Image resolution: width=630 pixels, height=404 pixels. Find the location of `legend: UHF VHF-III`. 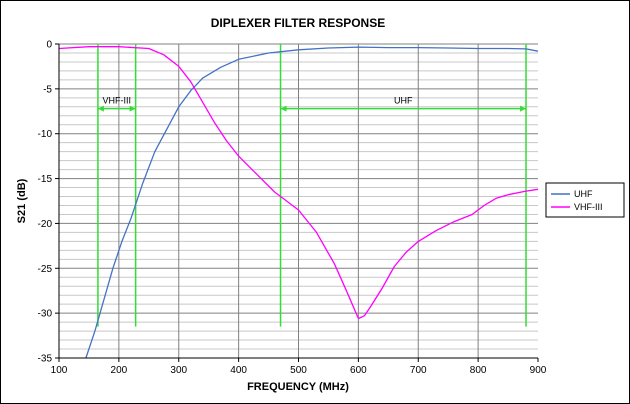

legend: UHF VHF-III is located at coordinates (585, 200).